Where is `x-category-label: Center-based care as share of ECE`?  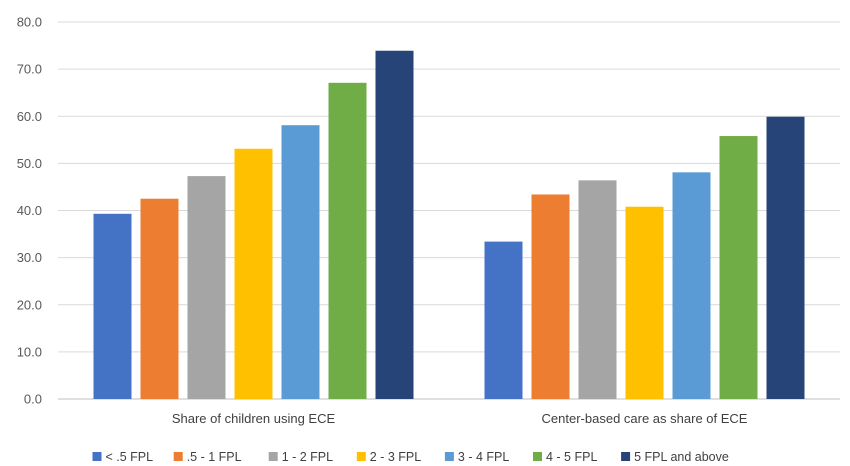 x-category-label: Center-based care as share of ECE is located at coordinates (645, 418).